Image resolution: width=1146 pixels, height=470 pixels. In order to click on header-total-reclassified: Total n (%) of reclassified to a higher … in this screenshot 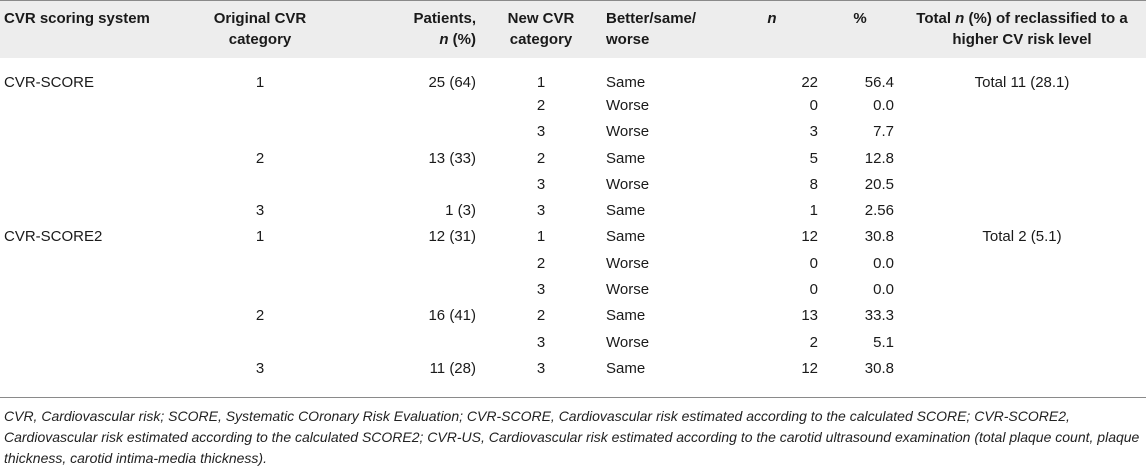, I will do `click(1022, 29)`.